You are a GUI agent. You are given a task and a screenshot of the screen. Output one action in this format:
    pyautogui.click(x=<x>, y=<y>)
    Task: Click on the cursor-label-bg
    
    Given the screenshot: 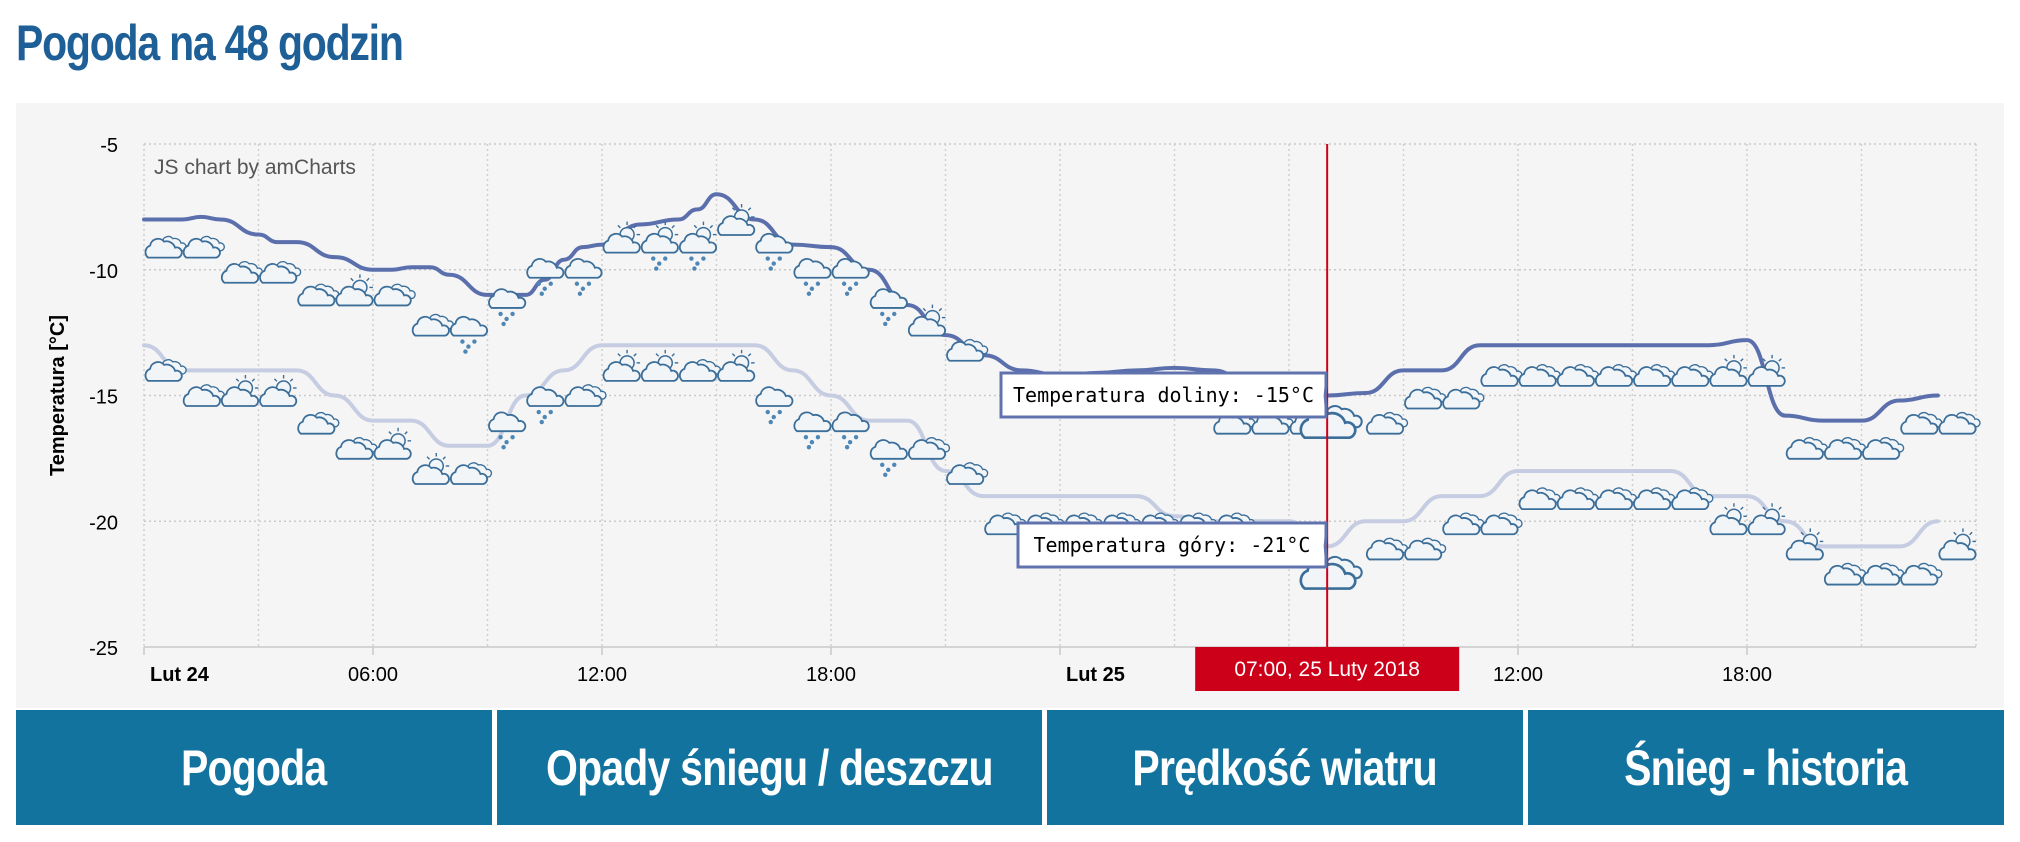 What is the action you would take?
    pyautogui.click(x=1327, y=669)
    